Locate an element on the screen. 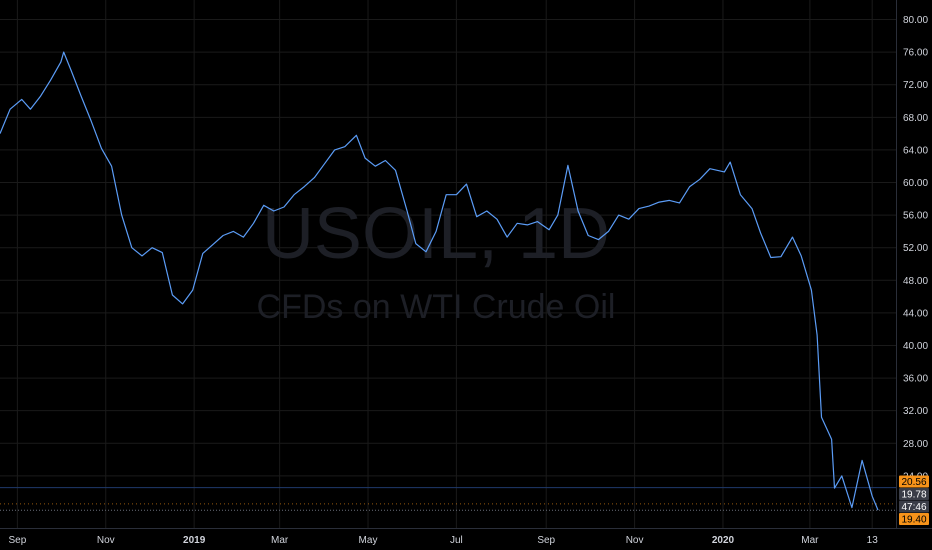 Image resolution: width=932 pixels, height=550 pixels. low-marker-label: 19.40 is located at coordinates (913, 520).